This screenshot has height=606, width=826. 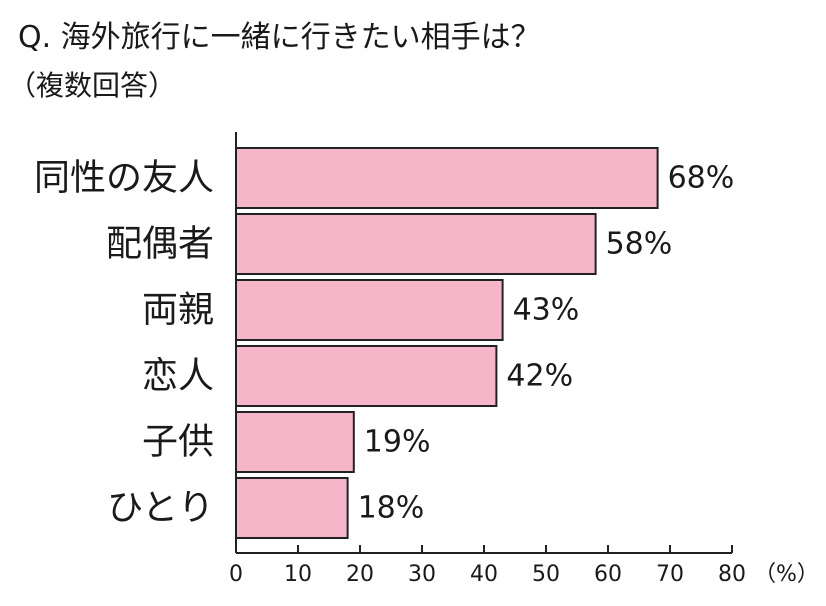 What do you see at coordinates (539, 376) in the screenshot?
I see `value-label-3: 42%` at bounding box center [539, 376].